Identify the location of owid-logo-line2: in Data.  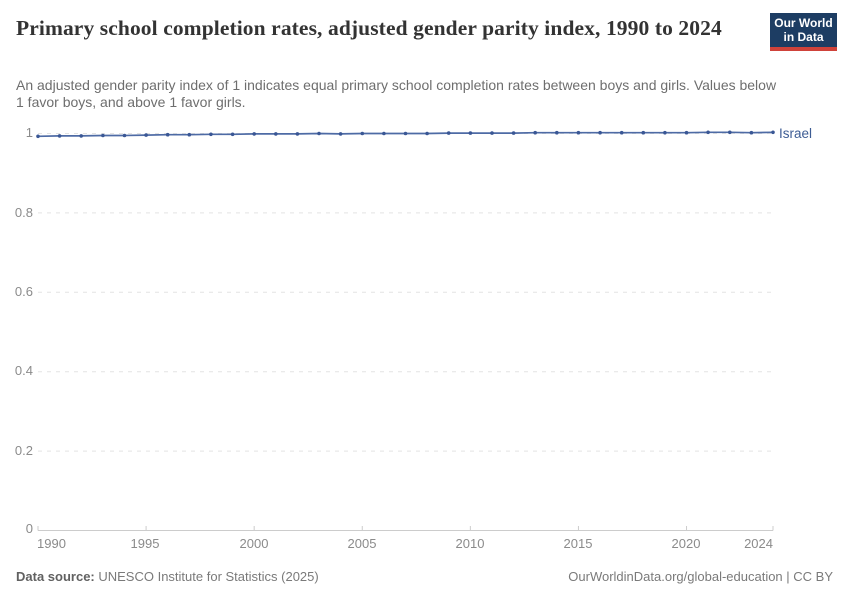
(803, 37).